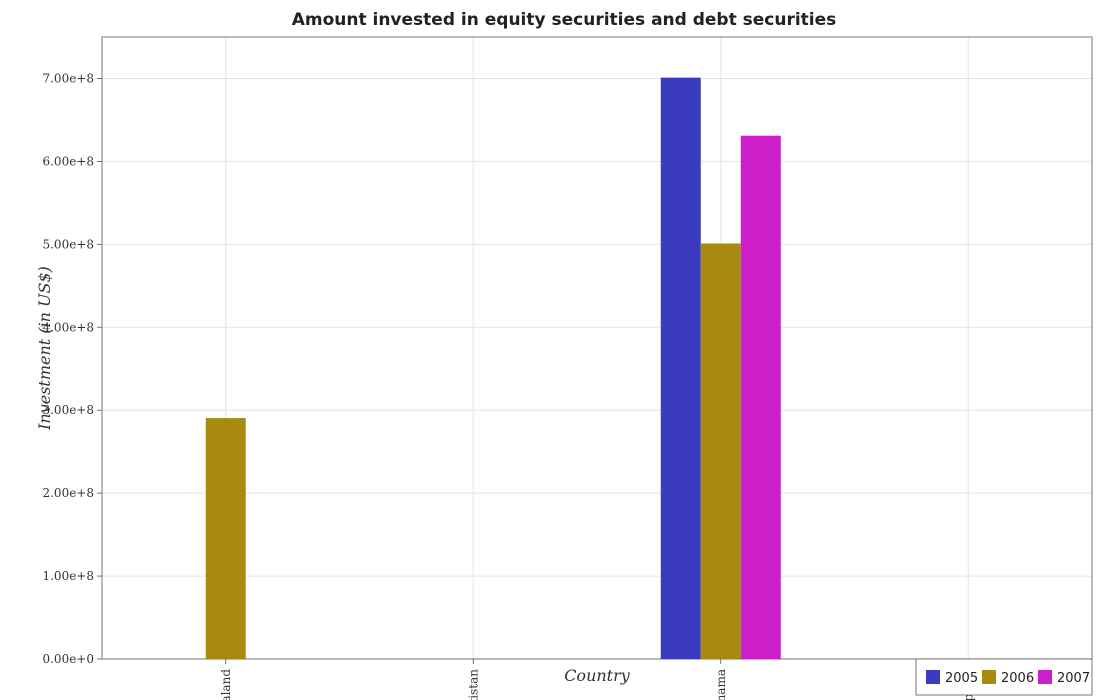 This screenshot has height=700, width=1110. What do you see at coordinates (68, 659) in the screenshot?
I see `y-tick-label: 0.00e+0` at bounding box center [68, 659].